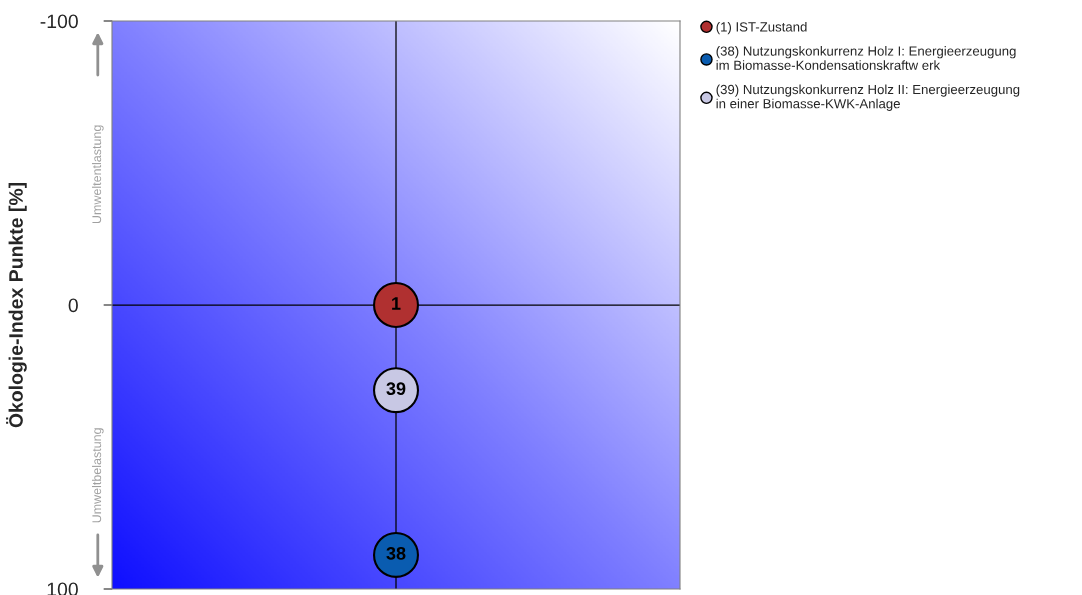 The height and width of the screenshot is (595, 1082). I want to click on annotation: 39, so click(396, 389).